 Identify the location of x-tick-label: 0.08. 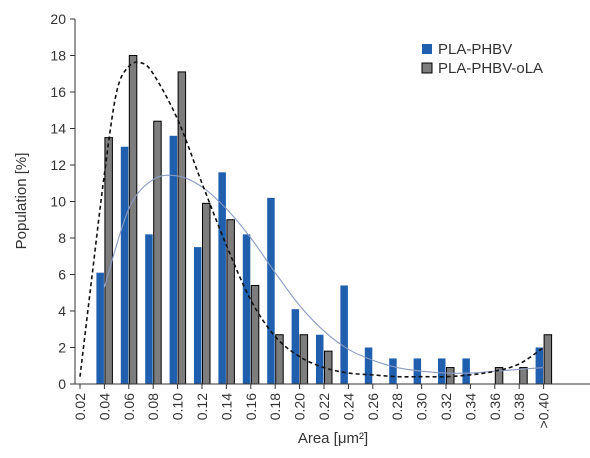
(153, 406).